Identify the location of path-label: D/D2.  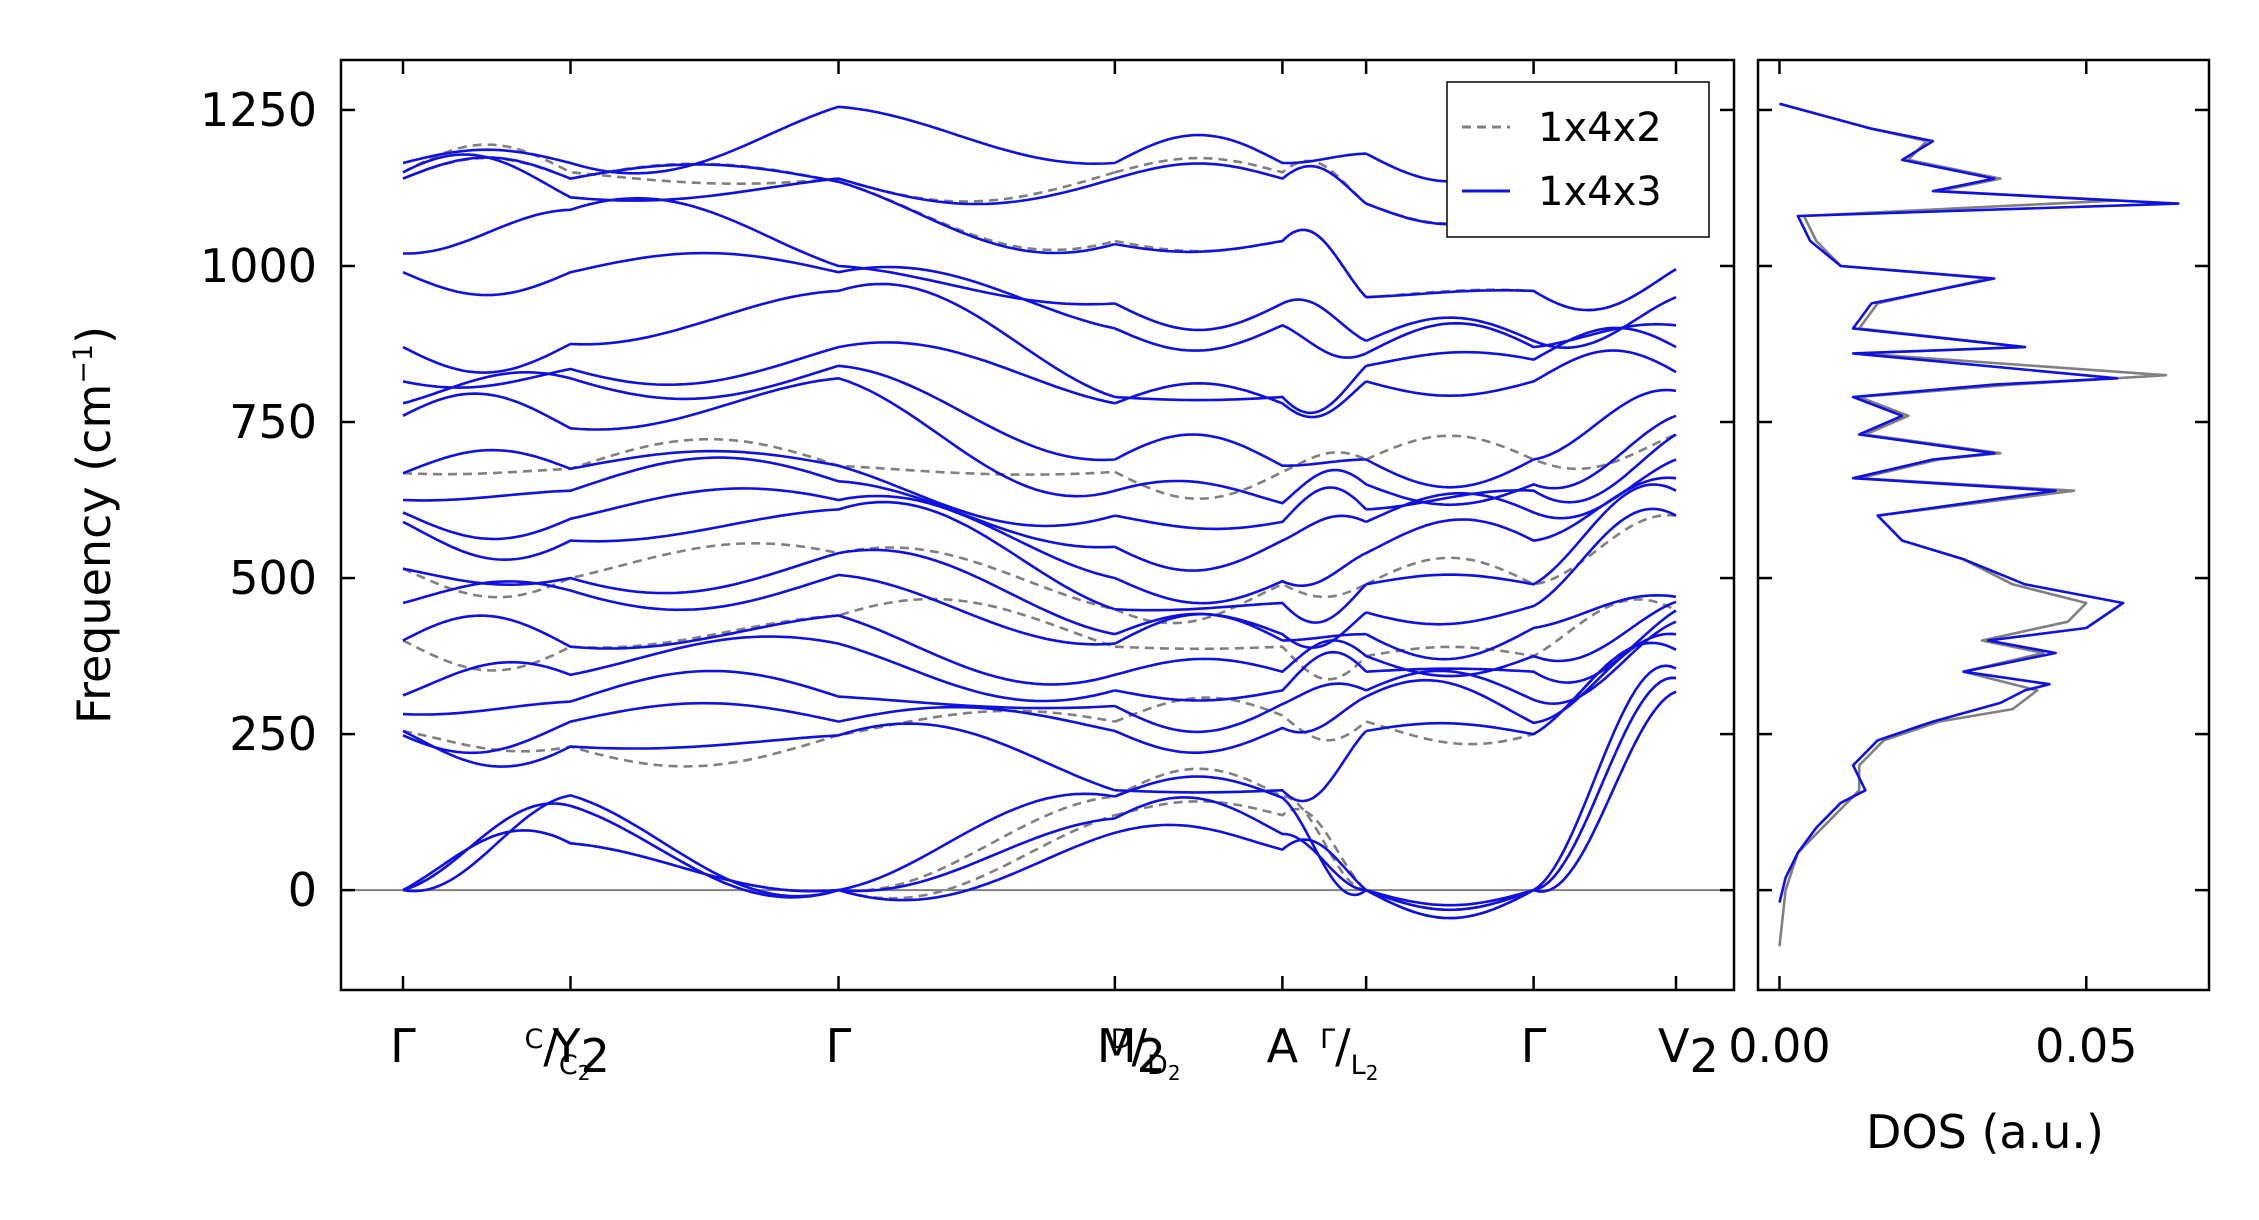
(1146, 1052).